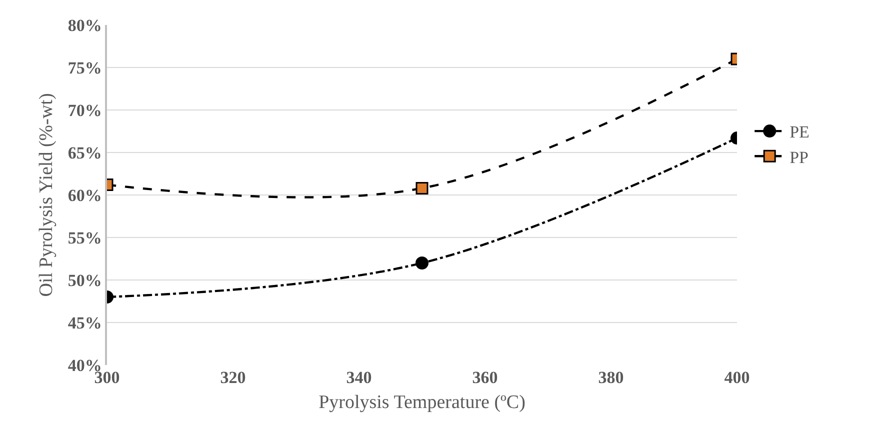  What do you see at coordinates (85, 25) in the screenshot?
I see `y-tick-label: 80%` at bounding box center [85, 25].